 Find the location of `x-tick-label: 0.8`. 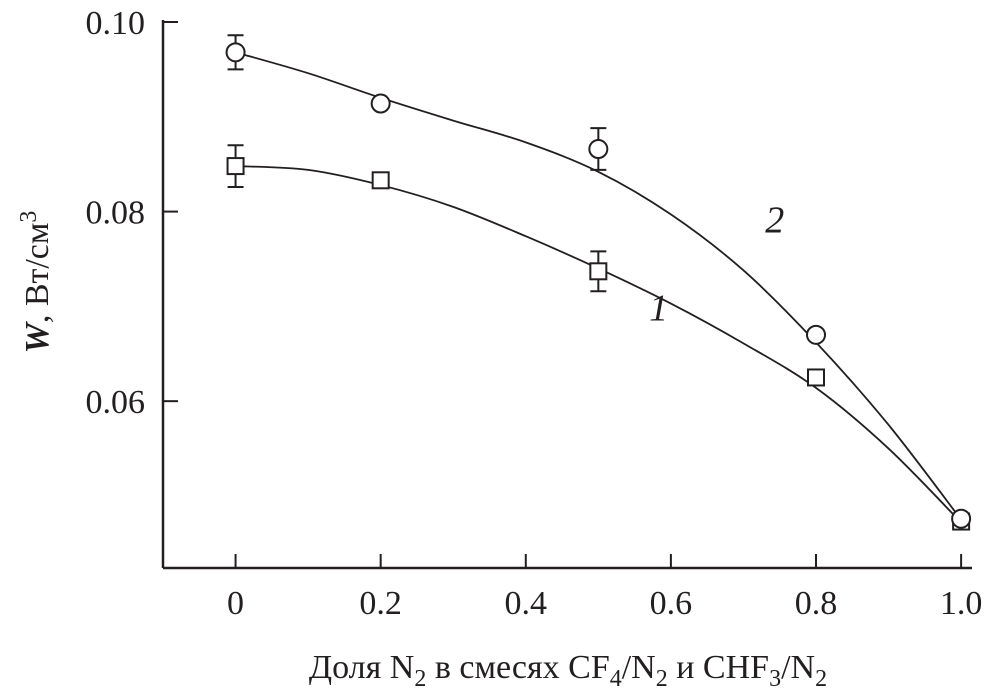

x-tick-label: 0.8 is located at coordinates (816, 603).